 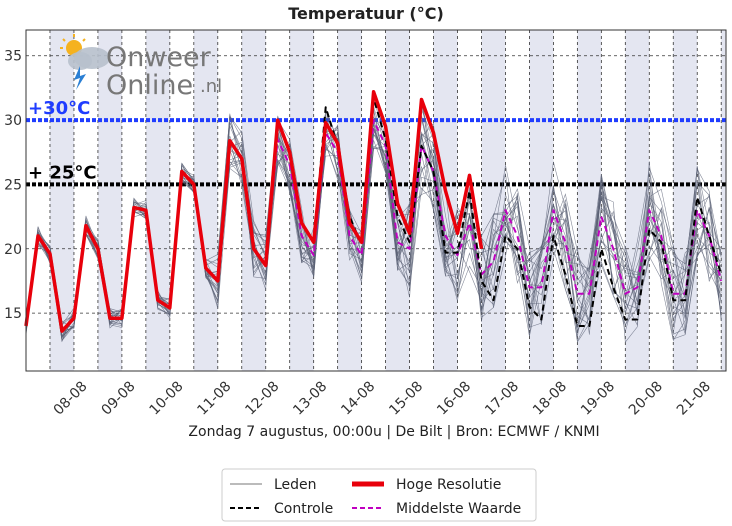 I want to click on x-tick-label: 08-08, so click(x=71, y=398).